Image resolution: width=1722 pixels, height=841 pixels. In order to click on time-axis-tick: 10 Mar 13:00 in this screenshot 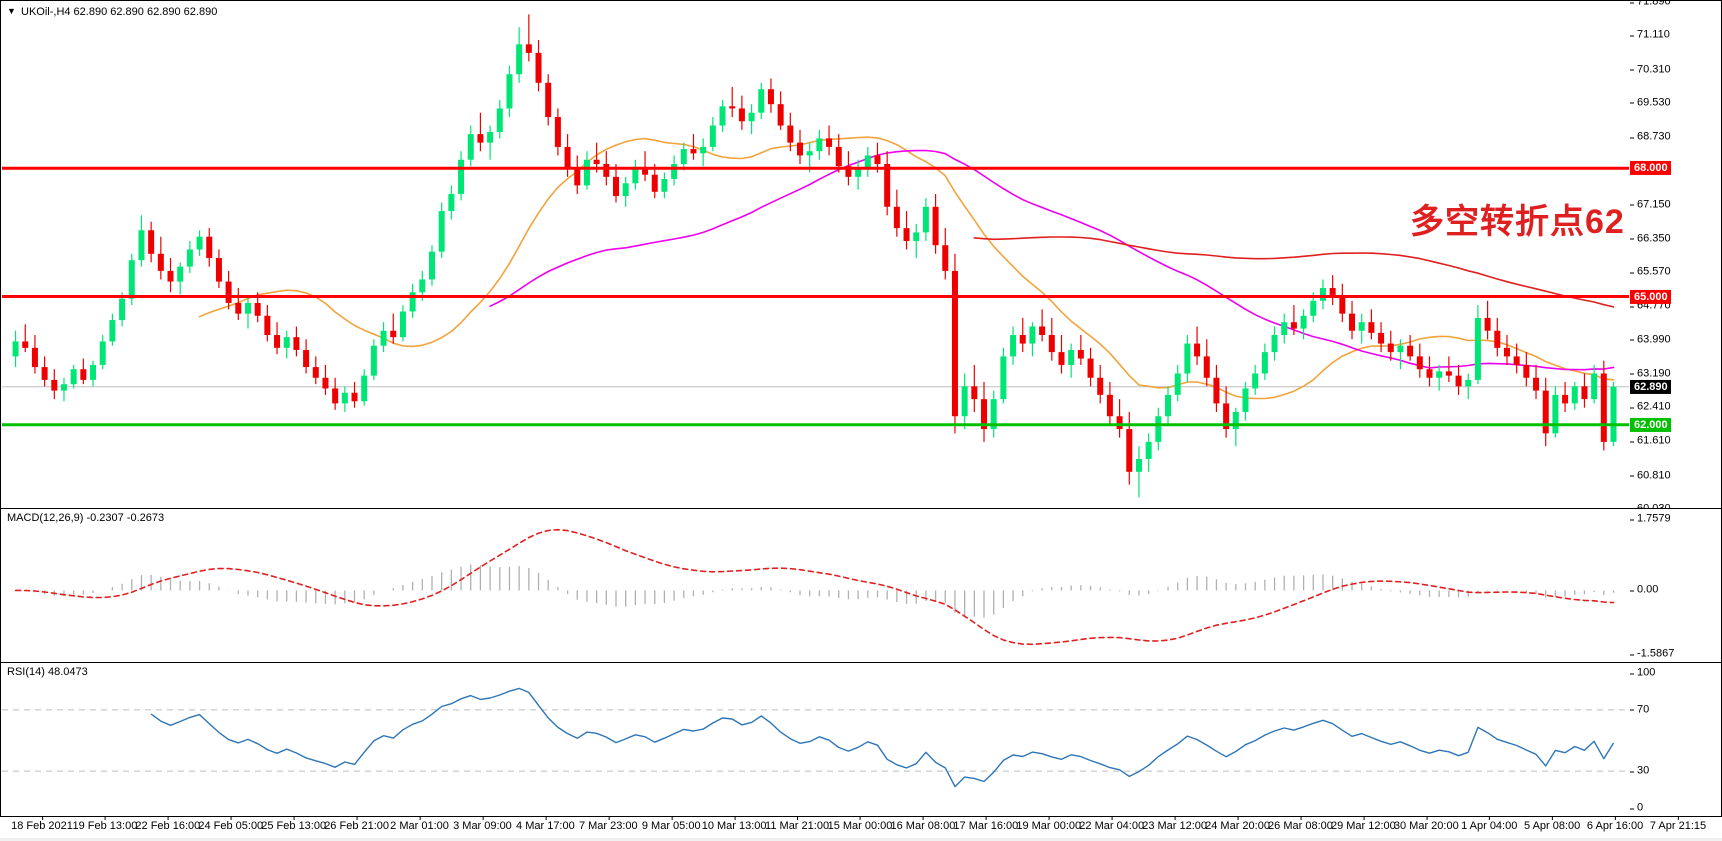, I will do `click(734, 824)`.